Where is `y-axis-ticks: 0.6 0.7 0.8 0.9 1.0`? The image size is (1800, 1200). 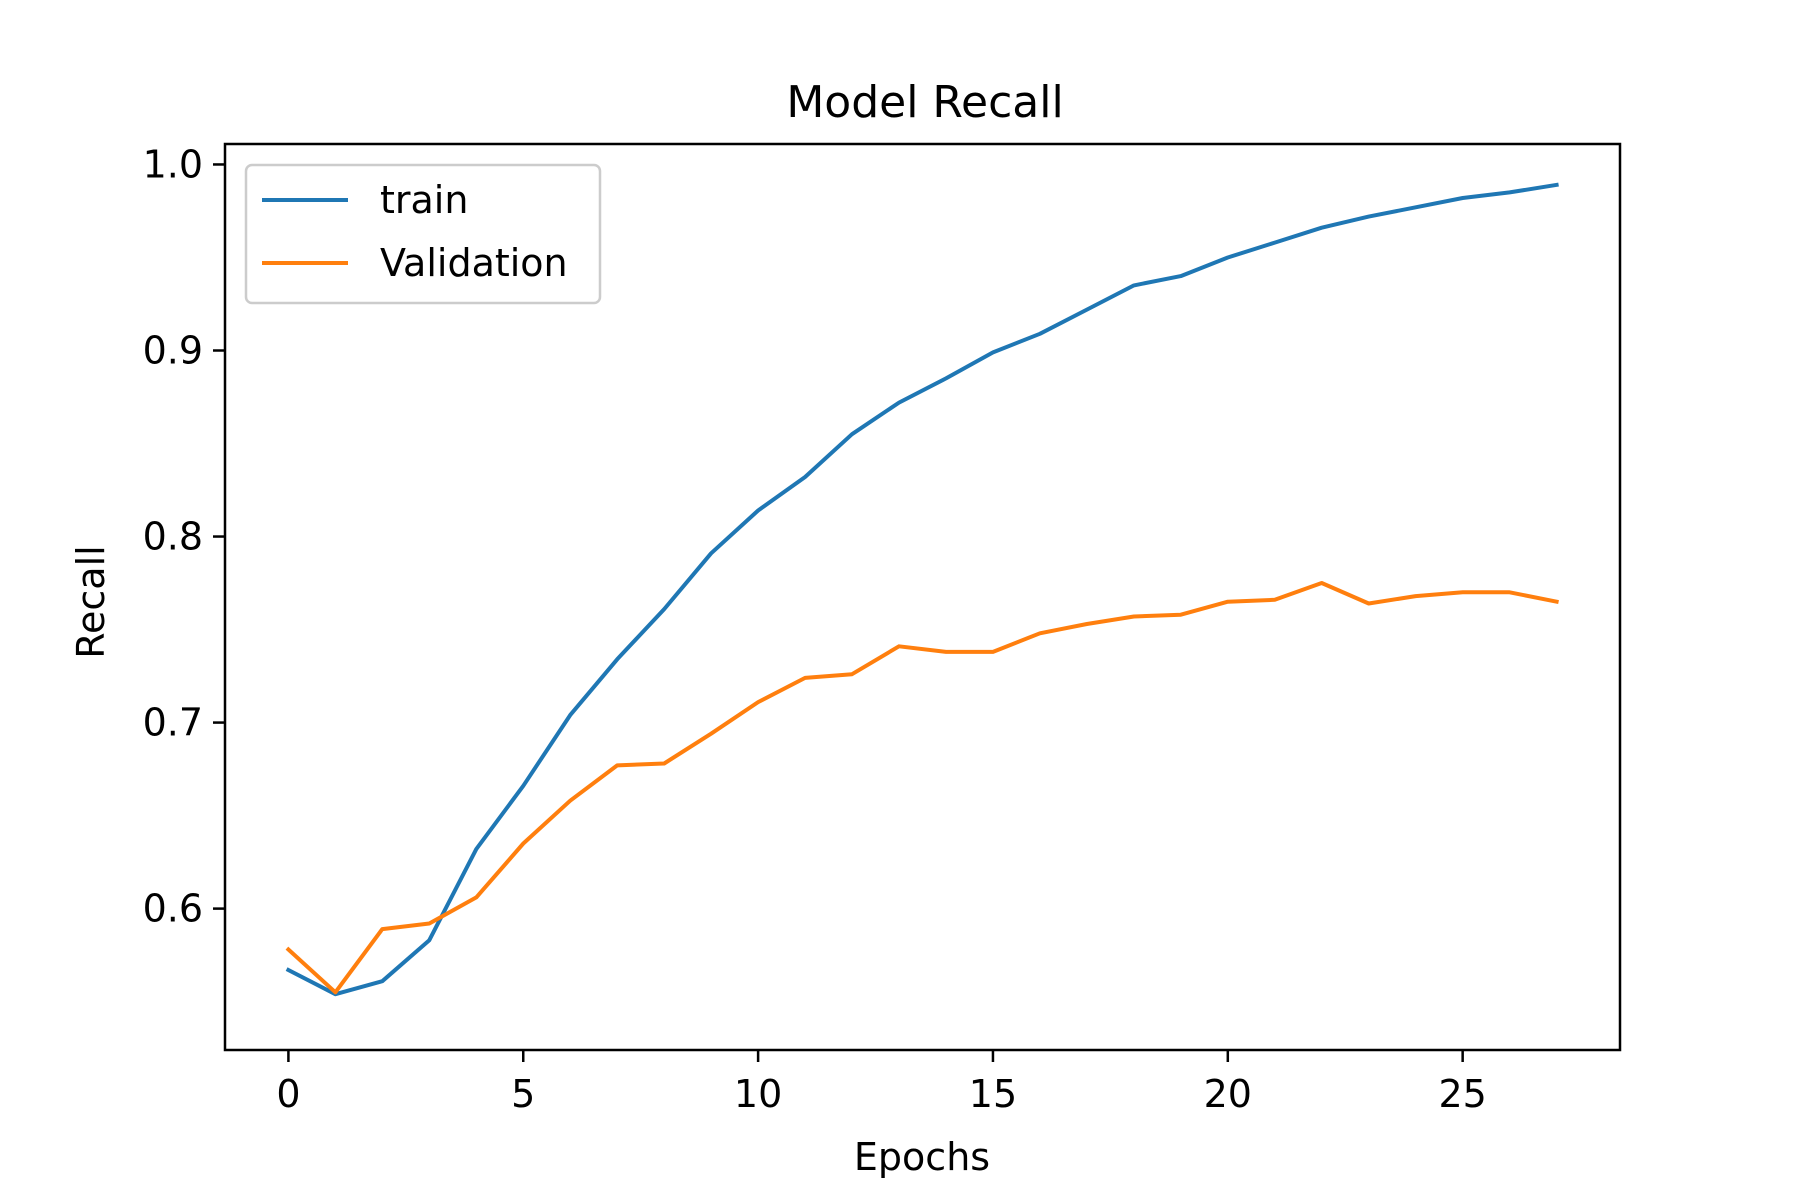
y-axis-ticks: 0.6 0.7 0.8 0.9 1.0 is located at coordinates (184, 536).